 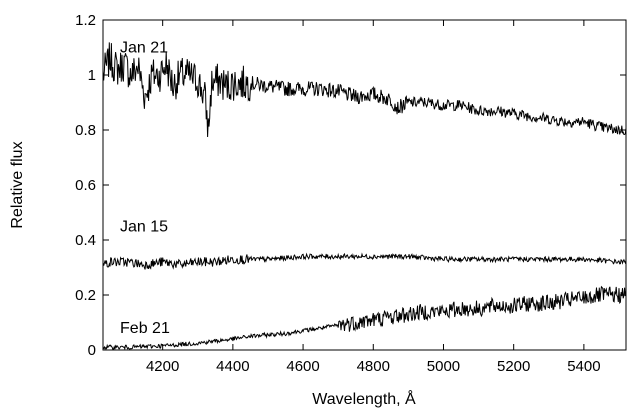 I want to click on series-label: Jan 15, so click(x=144, y=226).